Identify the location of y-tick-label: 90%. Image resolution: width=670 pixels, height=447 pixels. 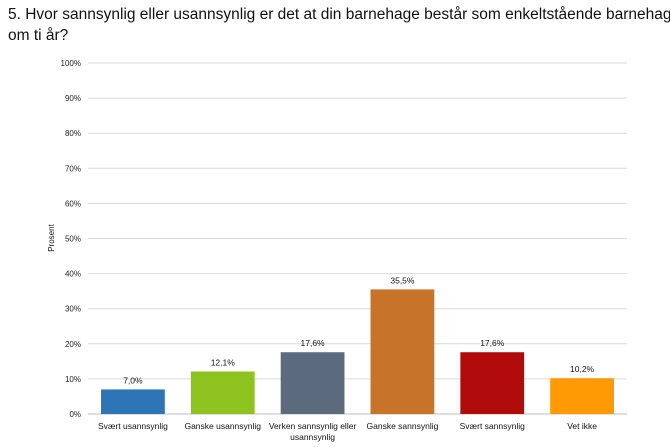
(73, 98).